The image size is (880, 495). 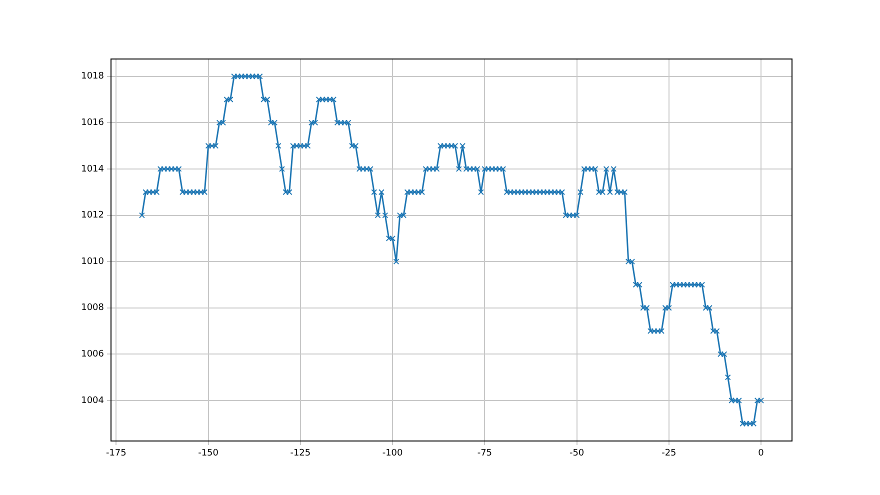 What do you see at coordinates (576, 453) in the screenshot?
I see `x-tick-label: -50` at bounding box center [576, 453].